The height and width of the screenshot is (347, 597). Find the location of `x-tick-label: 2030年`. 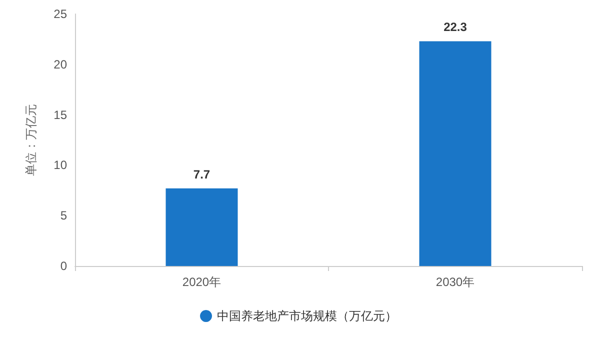

x-tick-label: 2030年 is located at coordinates (455, 282).